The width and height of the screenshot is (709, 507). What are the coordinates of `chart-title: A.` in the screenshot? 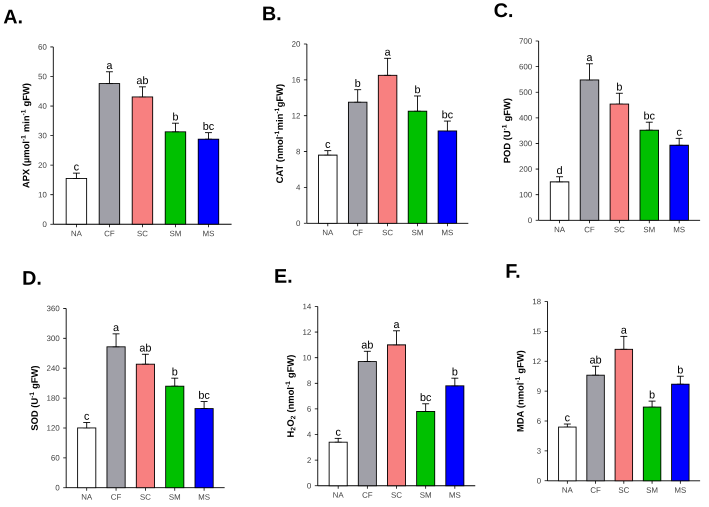 It's located at (13, 17).